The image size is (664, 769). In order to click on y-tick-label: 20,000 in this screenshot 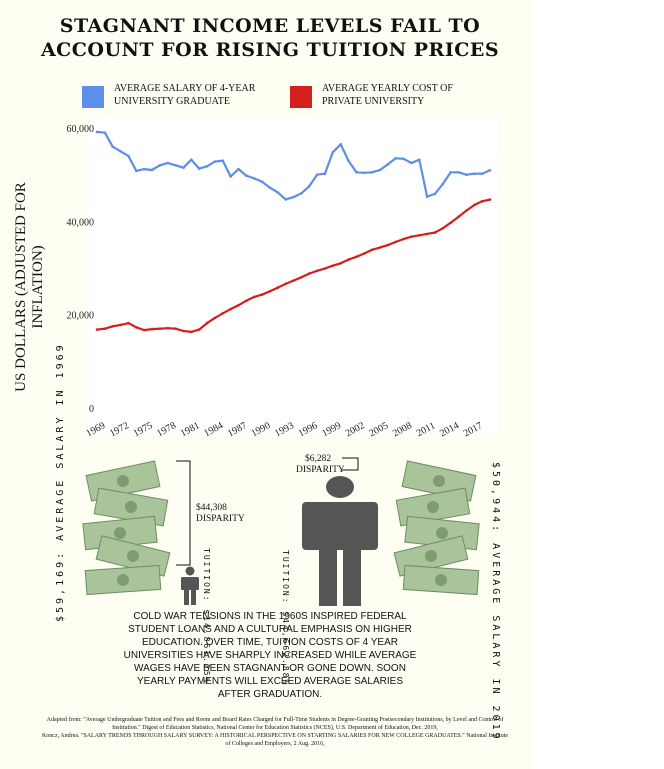, I will do `click(81, 316)`.